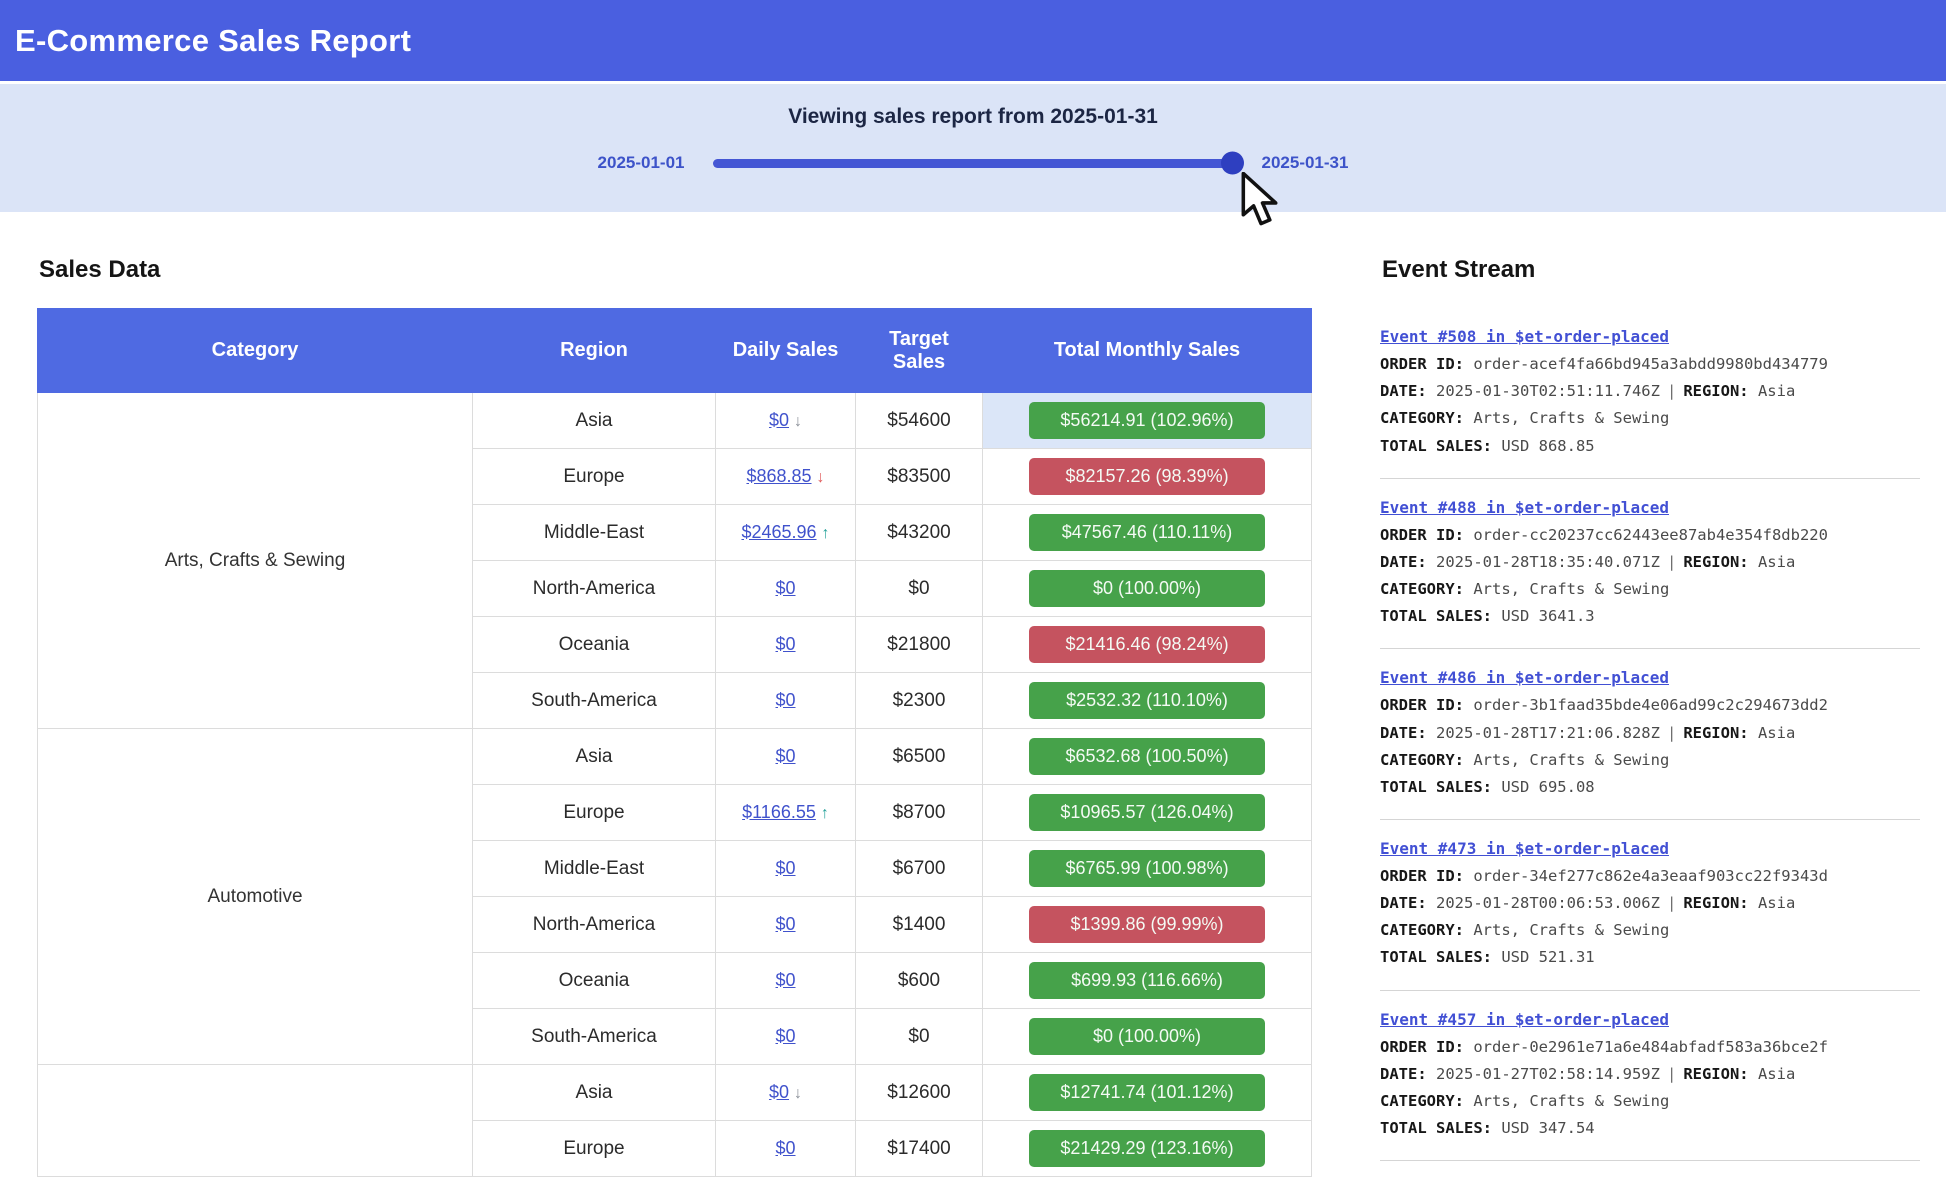 The width and height of the screenshot is (1946, 1177). Describe the element at coordinates (779, 531) in the screenshot. I see `daily-sales-link: $2465.96` at that location.